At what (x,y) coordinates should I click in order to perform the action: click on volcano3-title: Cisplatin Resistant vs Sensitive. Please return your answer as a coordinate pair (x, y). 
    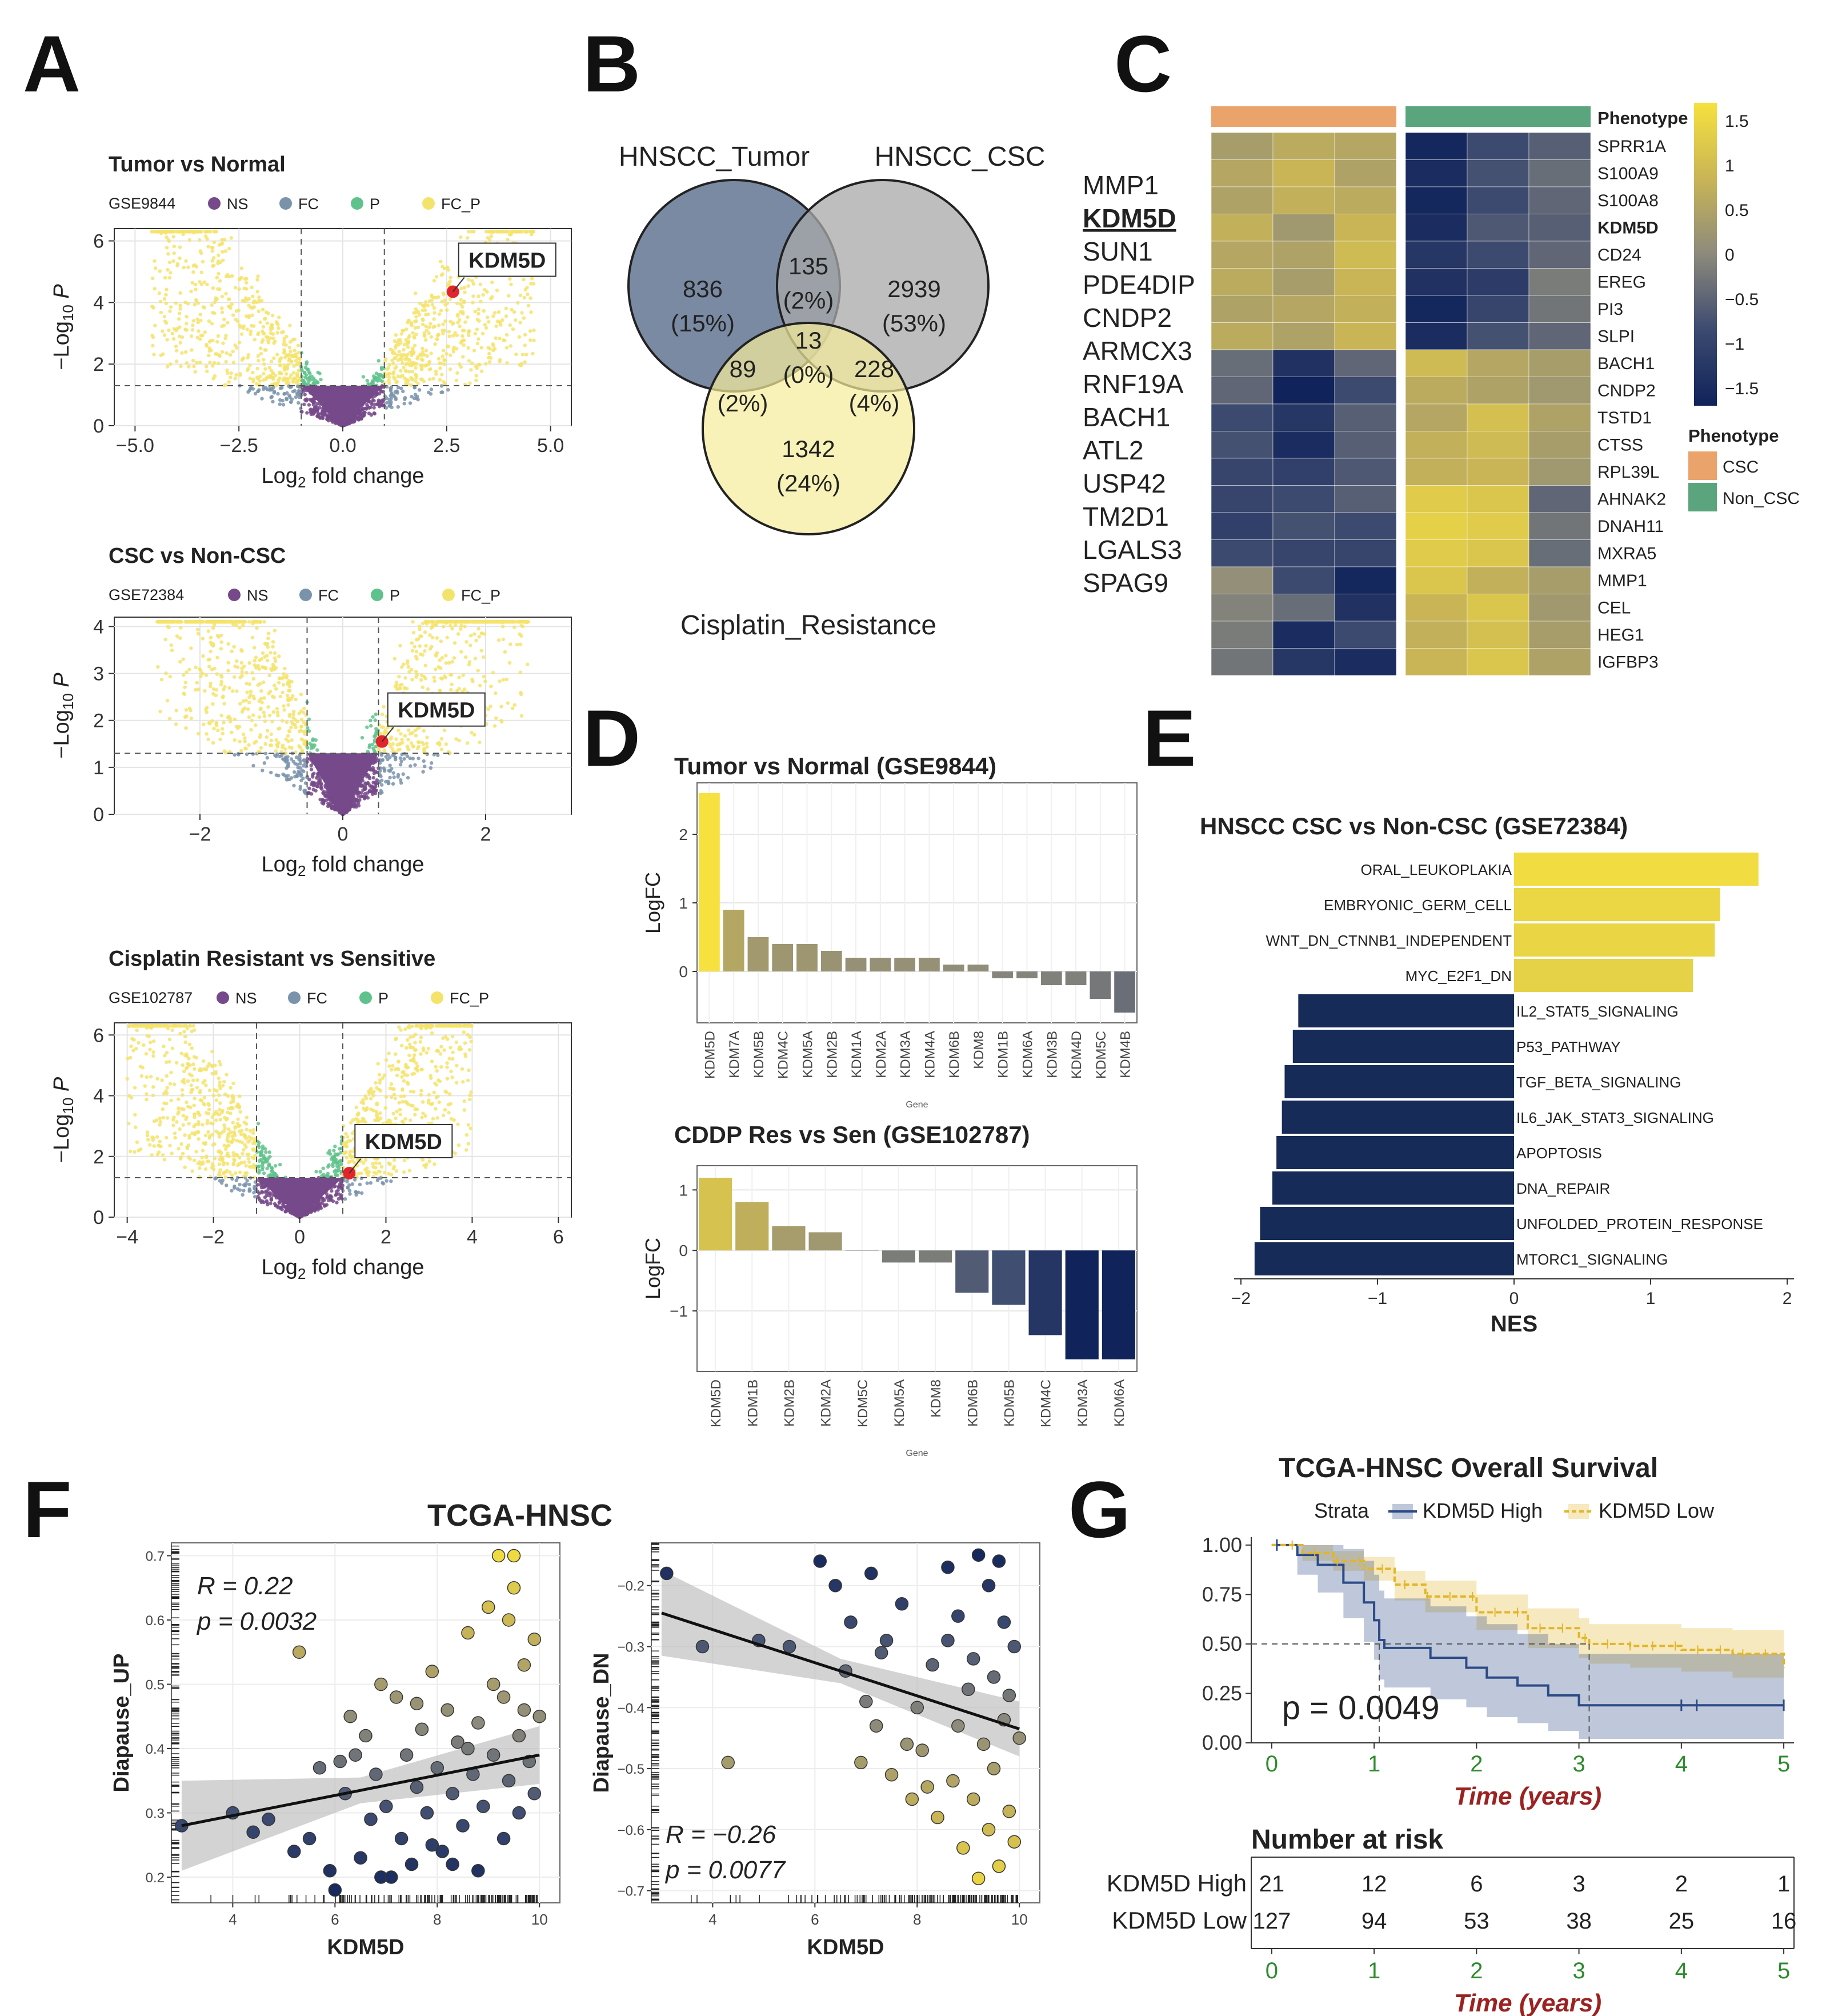
    Looking at the image, I should click on (272, 959).